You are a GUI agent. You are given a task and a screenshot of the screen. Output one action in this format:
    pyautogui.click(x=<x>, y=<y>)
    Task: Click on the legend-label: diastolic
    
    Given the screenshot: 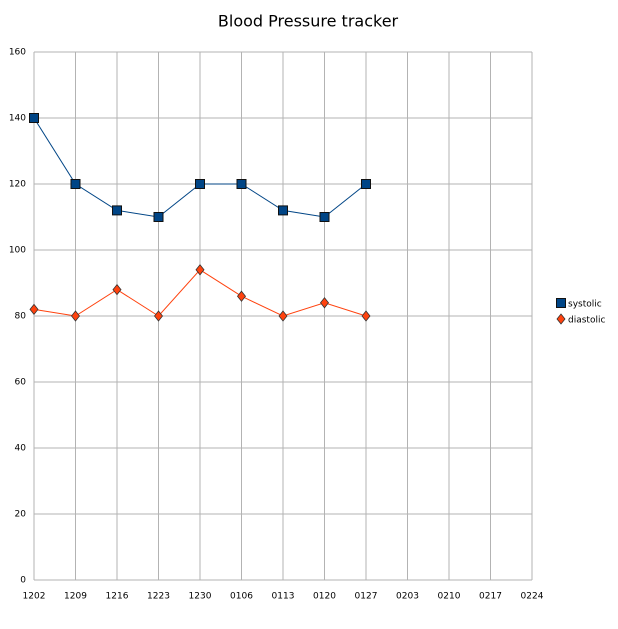 What is the action you would take?
    pyautogui.click(x=586, y=321)
    